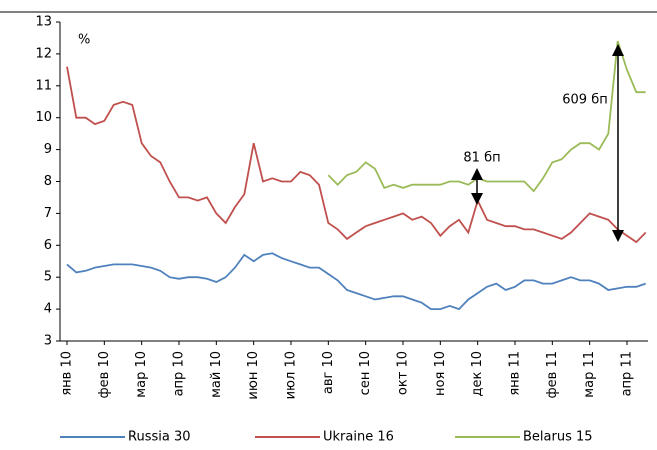 The width and height of the screenshot is (657, 450). What do you see at coordinates (515, 373) in the screenshot?
I see `x-tick-label: янв 11` at bounding box center [515, 373].